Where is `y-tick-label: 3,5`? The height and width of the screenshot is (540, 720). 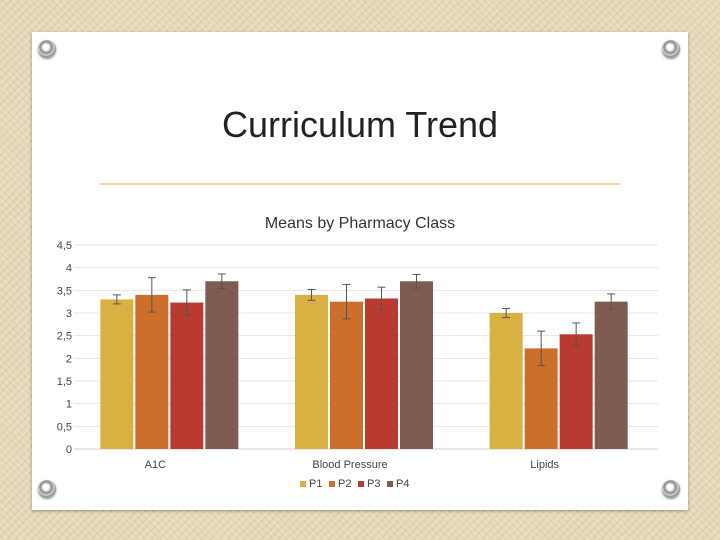
y-tick-label: 3,5 is located at coordinates (64, 291).